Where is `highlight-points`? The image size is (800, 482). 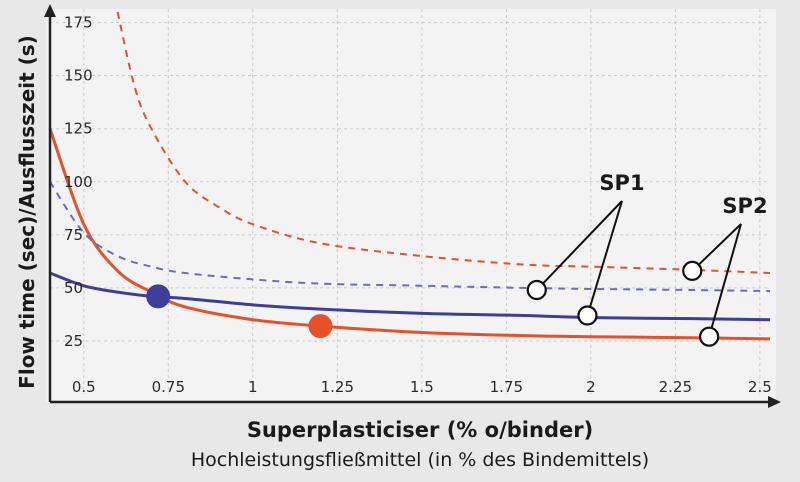 highlight-points is located at coordinates (239, 311).